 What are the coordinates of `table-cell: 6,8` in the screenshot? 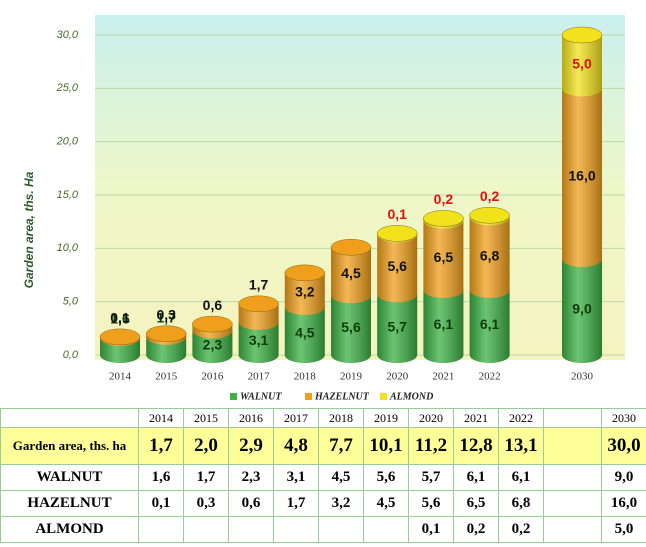 It's located at (521, 503).